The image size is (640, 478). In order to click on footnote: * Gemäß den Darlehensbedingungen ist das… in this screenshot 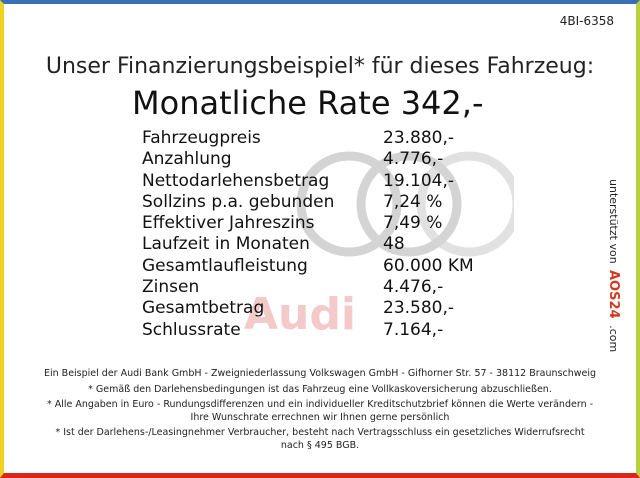, I will do `click(320, 389)`.